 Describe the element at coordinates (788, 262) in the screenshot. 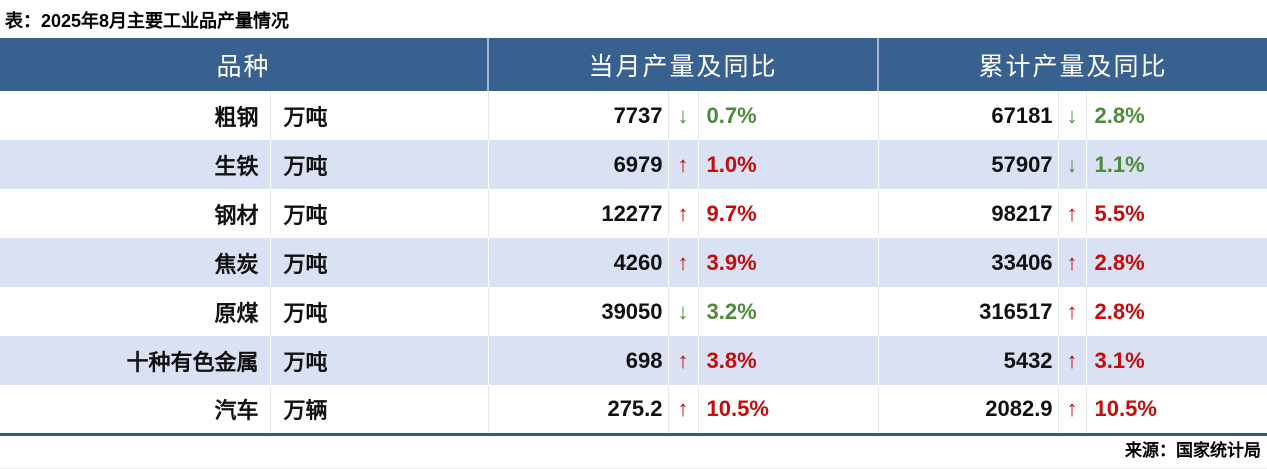

I see `month-yoy-cell: 3.9%` at that location.